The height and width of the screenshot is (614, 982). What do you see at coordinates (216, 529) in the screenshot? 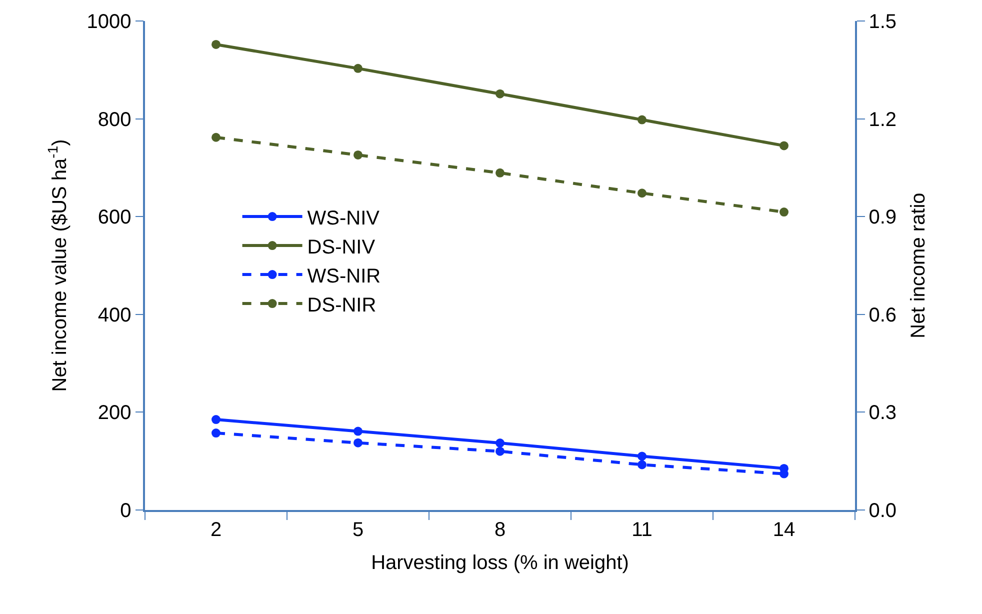
I see `x-tick-label: 2` at bounding box center [216, 529].